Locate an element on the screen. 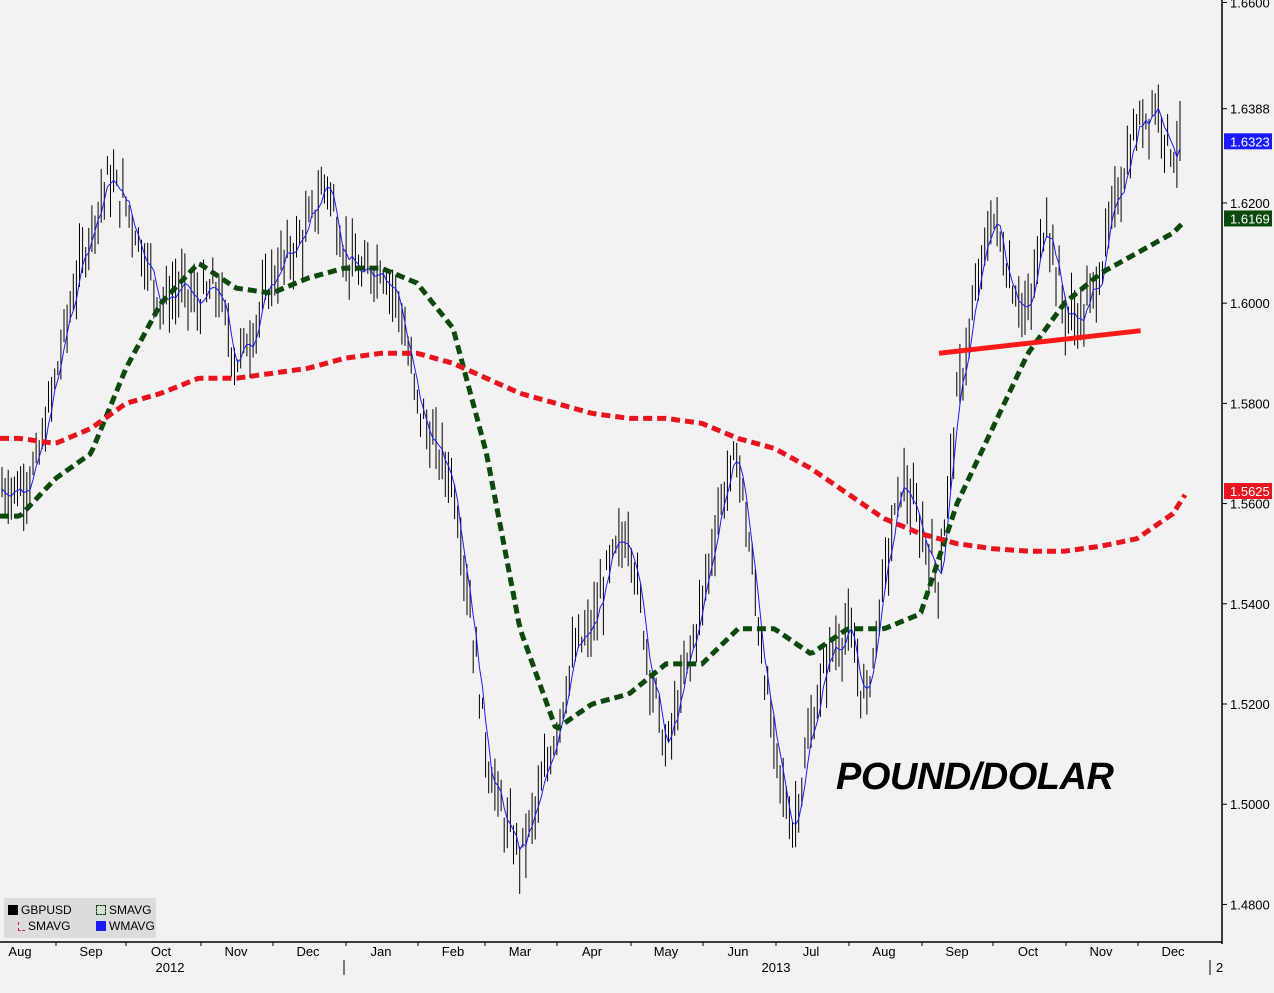 The image size is (1274, 993). y-tick-label: 1.6000 is located at coordinates (1250, 303).